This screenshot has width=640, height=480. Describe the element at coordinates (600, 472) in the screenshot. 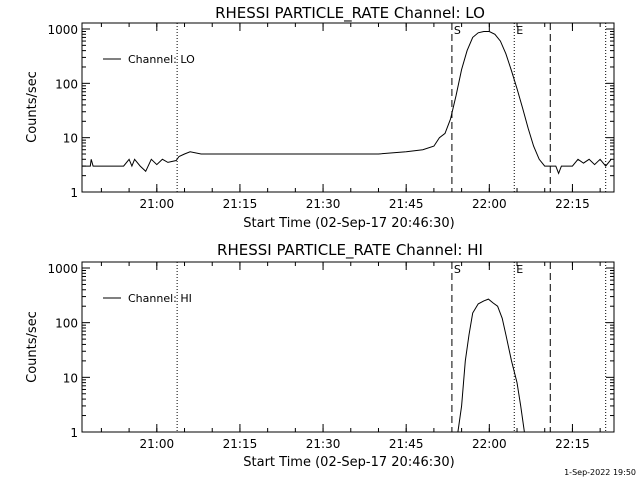

I see `footer-timestamp: 1-Sep-2022 19:50` at that location.